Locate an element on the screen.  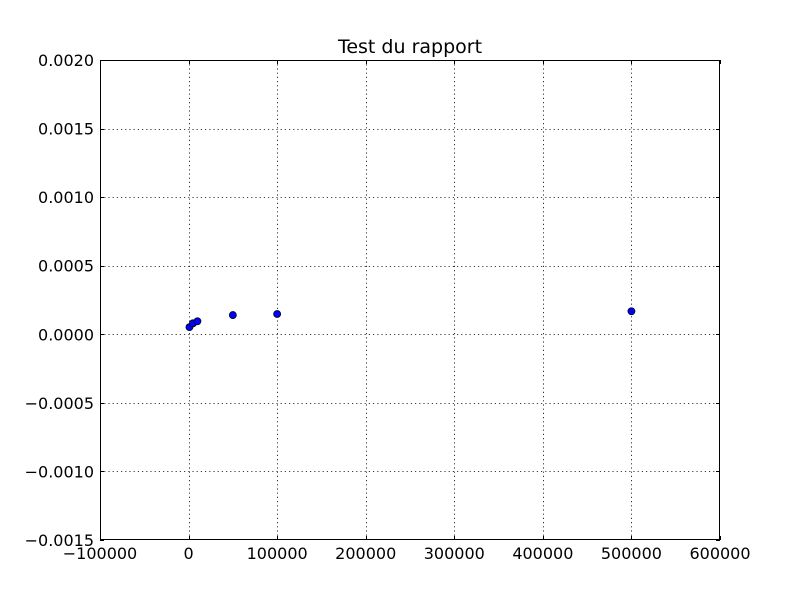
chart-title: Test du rapport is located at coordinates (409, 47).